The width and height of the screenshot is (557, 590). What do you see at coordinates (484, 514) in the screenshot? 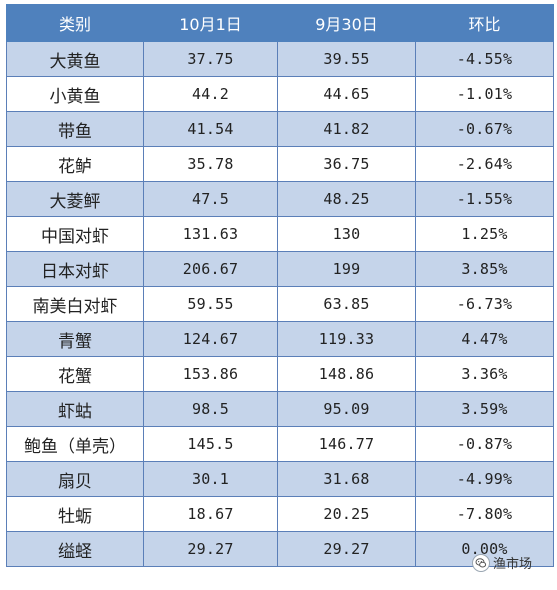
I see `cell-change: -7.80%` at bounding box center [484, 514].